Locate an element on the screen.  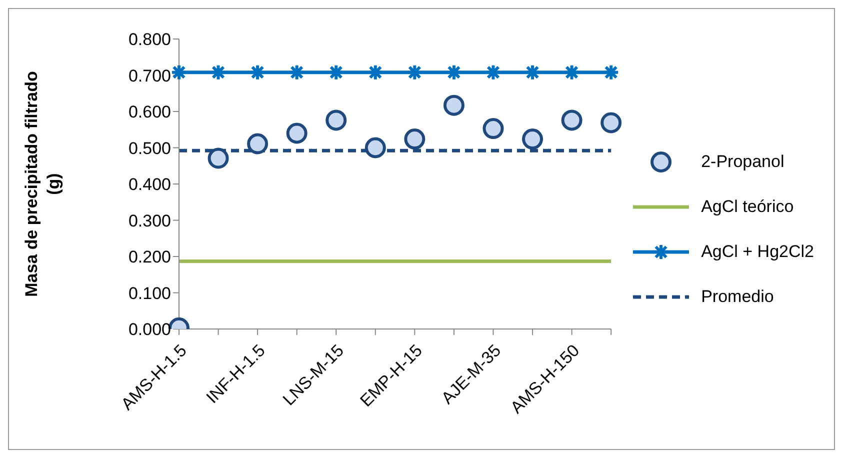
y-tick-label: 0.100 is located at coordinates (149, 293).